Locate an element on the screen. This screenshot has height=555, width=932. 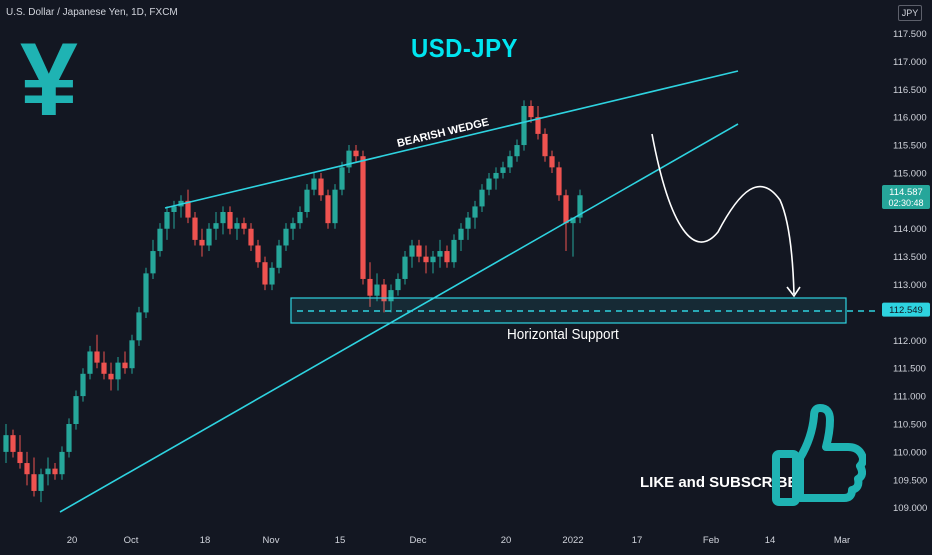
last-price-badge is located at coordinates (906, 196).